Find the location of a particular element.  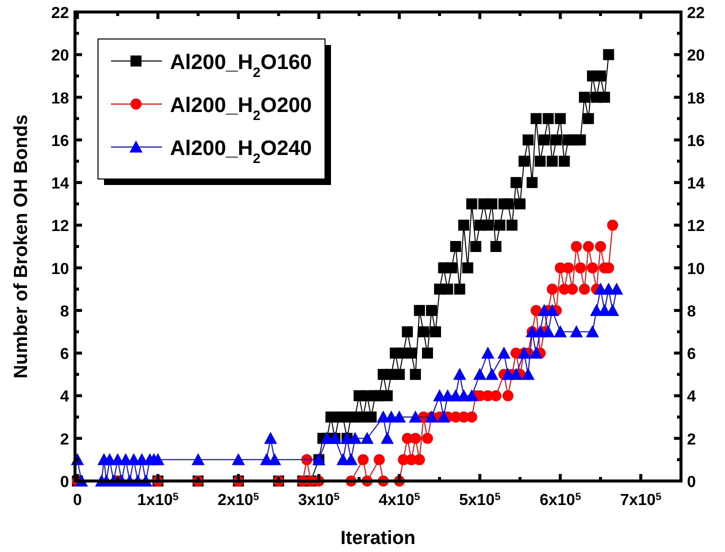

x-tick-label: 2x10$^{5}$ is located at coordinates (239, 500).